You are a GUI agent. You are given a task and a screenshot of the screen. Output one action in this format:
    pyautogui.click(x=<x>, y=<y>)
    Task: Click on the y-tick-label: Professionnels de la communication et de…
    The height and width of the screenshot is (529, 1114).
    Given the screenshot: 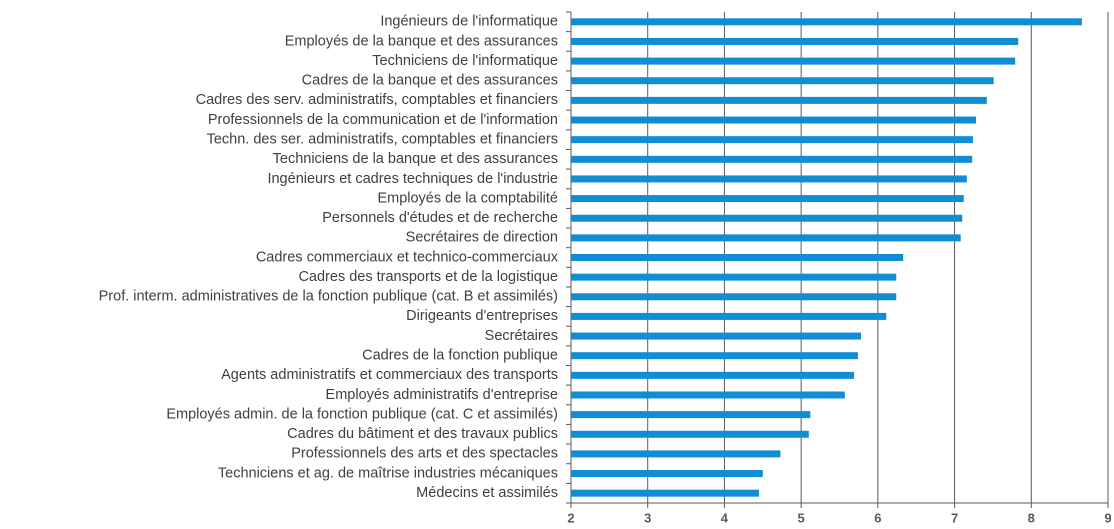 What is the action you would take?
    pyautogui.click(x=383, y=120)
    